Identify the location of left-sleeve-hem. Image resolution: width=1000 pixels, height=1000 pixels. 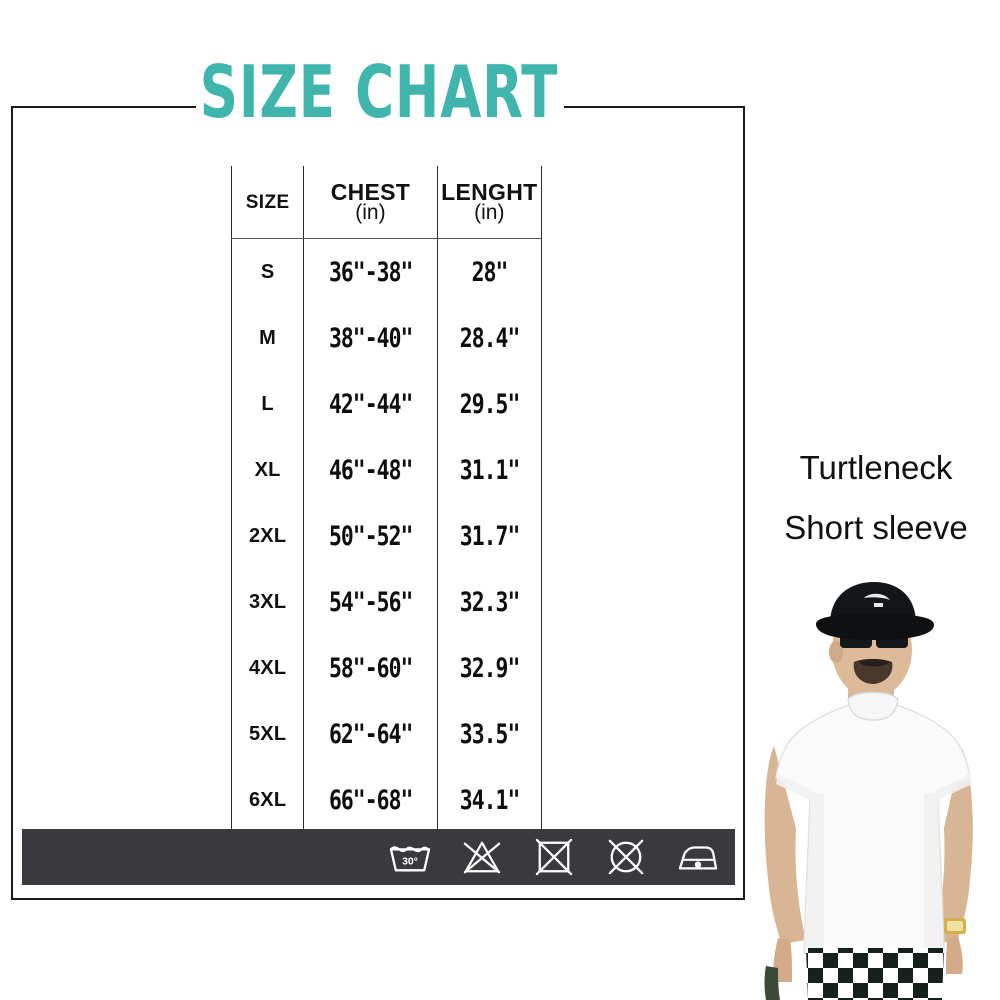
(794, 787).